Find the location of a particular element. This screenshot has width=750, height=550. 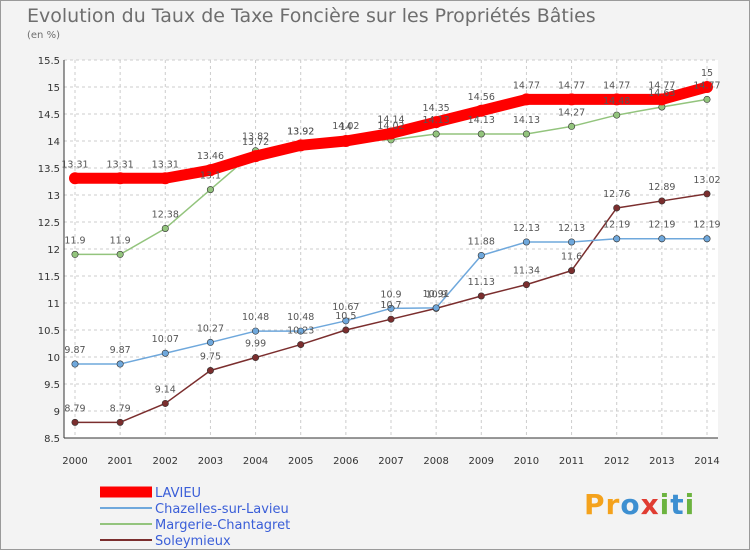

x-tick-label: 2012 is located at coordinates (616, 461).